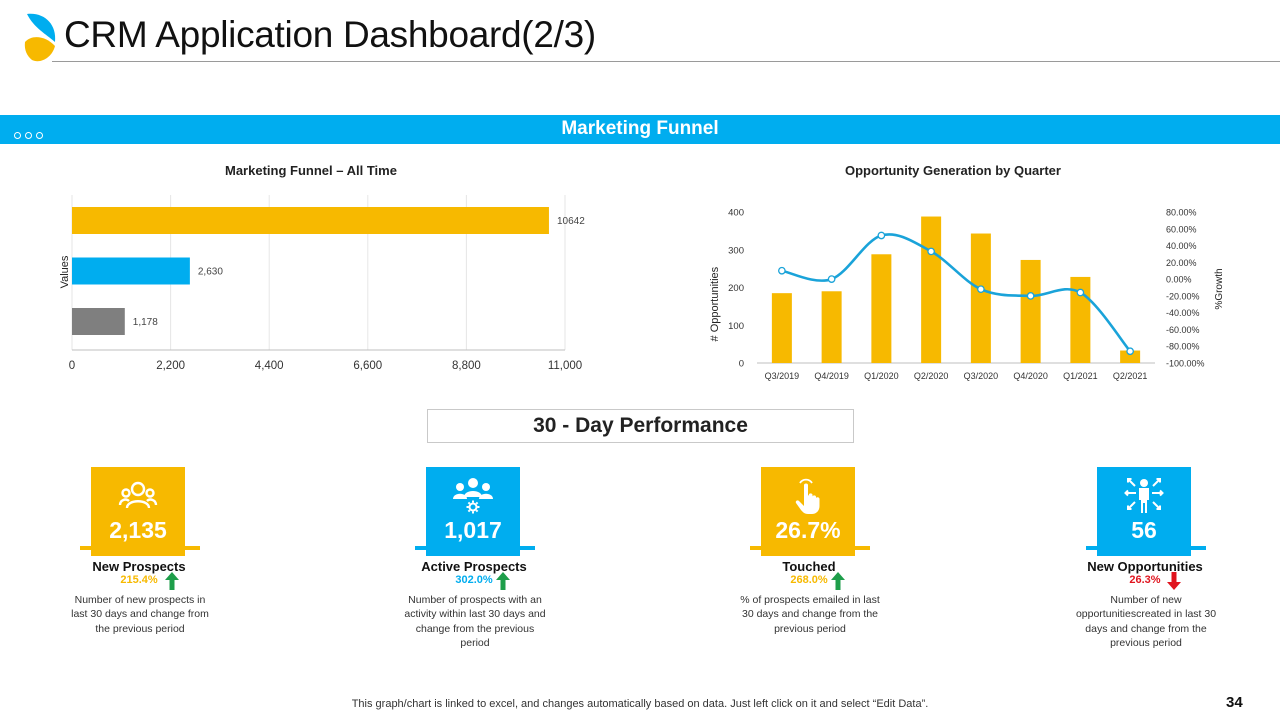 The width and height of the screenshot is (1280, 720). Describe the element at coordinates (1181, 263) in the screenshot. I see `y2-tick-label: 20.00%` at that location.